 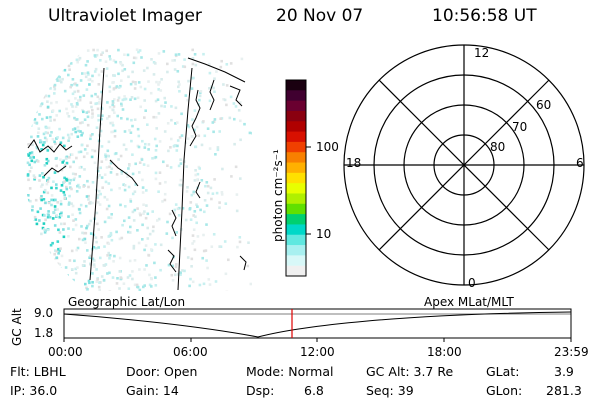 I want to click on colorbar-segment, so click(x=296, y=199).